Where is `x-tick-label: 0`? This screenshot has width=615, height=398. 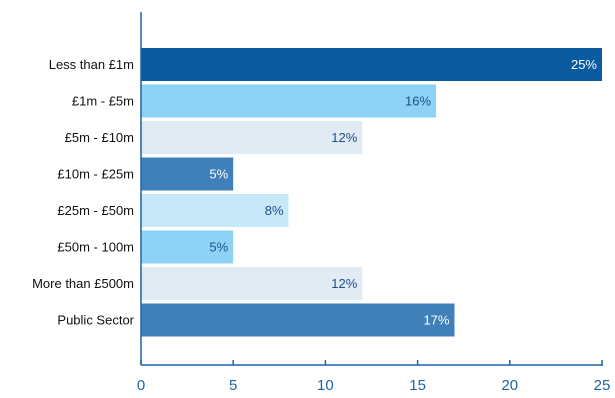 x-tick-label: 0 is located at coordinates (141, 385).